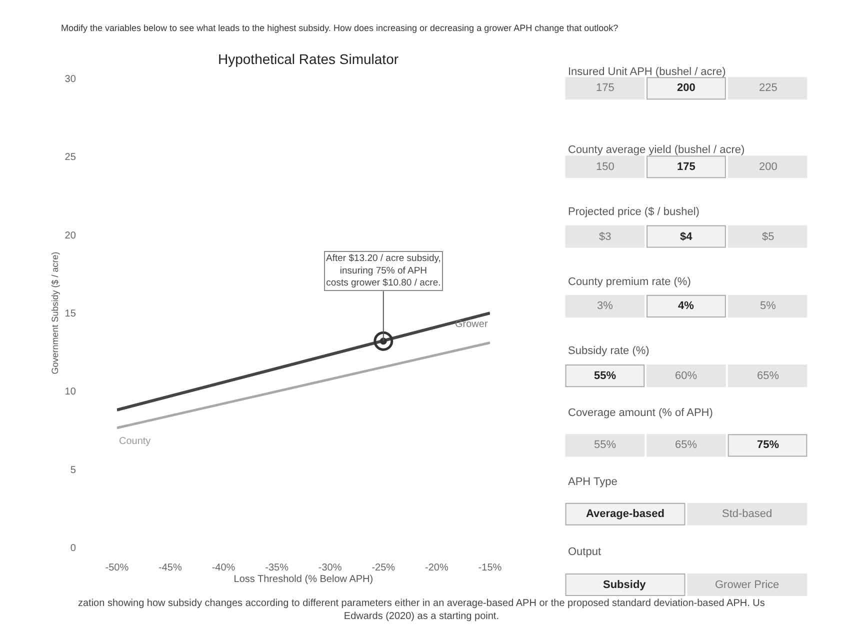 The height and width of the screenshot is (630, 842). I want to click on category-label: Insured Unit APH (bushel / acre), so click(647, 72).